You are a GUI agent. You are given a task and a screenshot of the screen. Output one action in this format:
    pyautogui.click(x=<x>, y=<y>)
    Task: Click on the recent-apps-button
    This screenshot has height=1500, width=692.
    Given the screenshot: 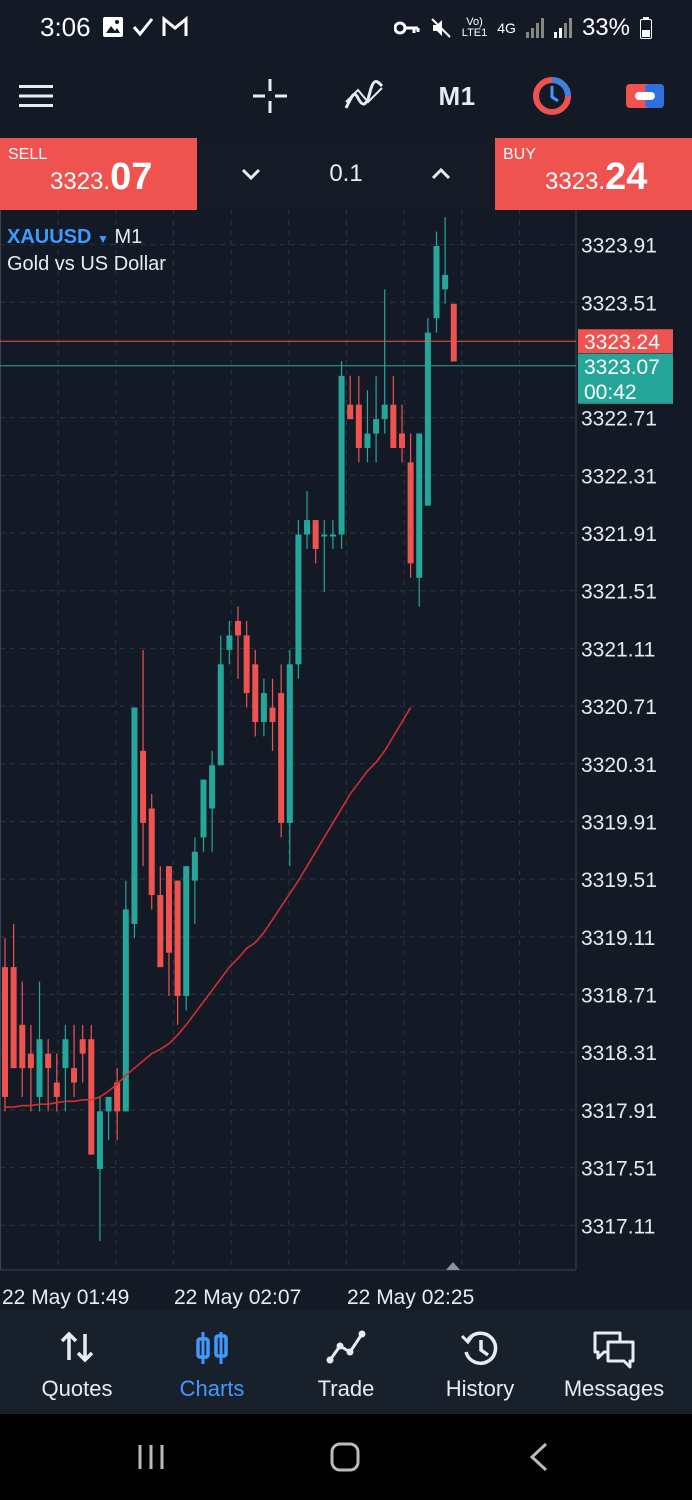 What is the action you would take?
    pyautogui.click(x=151, y=1459)
    